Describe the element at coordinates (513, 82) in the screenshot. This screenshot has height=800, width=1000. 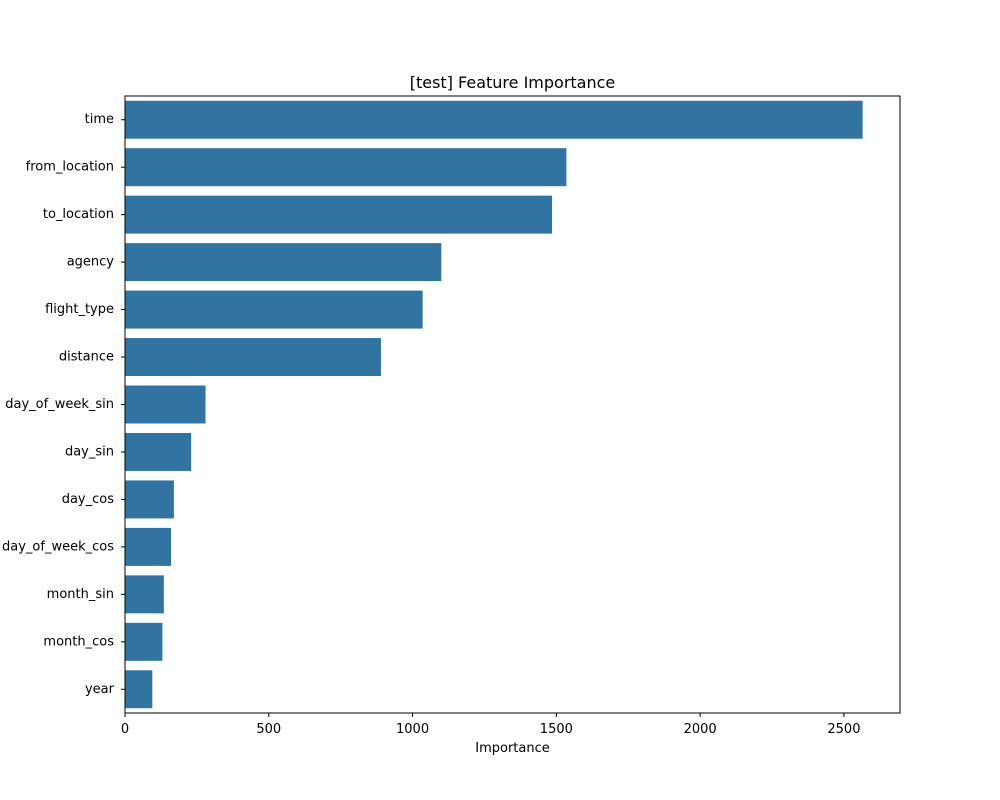
I see `chart-title: [test] Feature Importance` at that location.